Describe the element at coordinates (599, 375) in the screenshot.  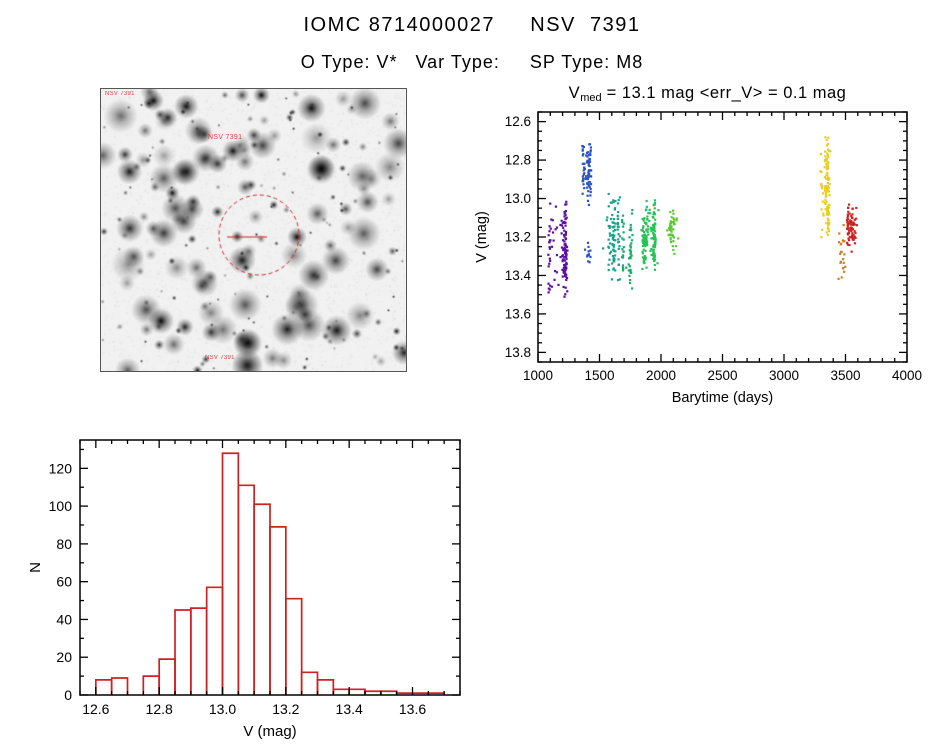
I see `tick-label: 1500` at that location.